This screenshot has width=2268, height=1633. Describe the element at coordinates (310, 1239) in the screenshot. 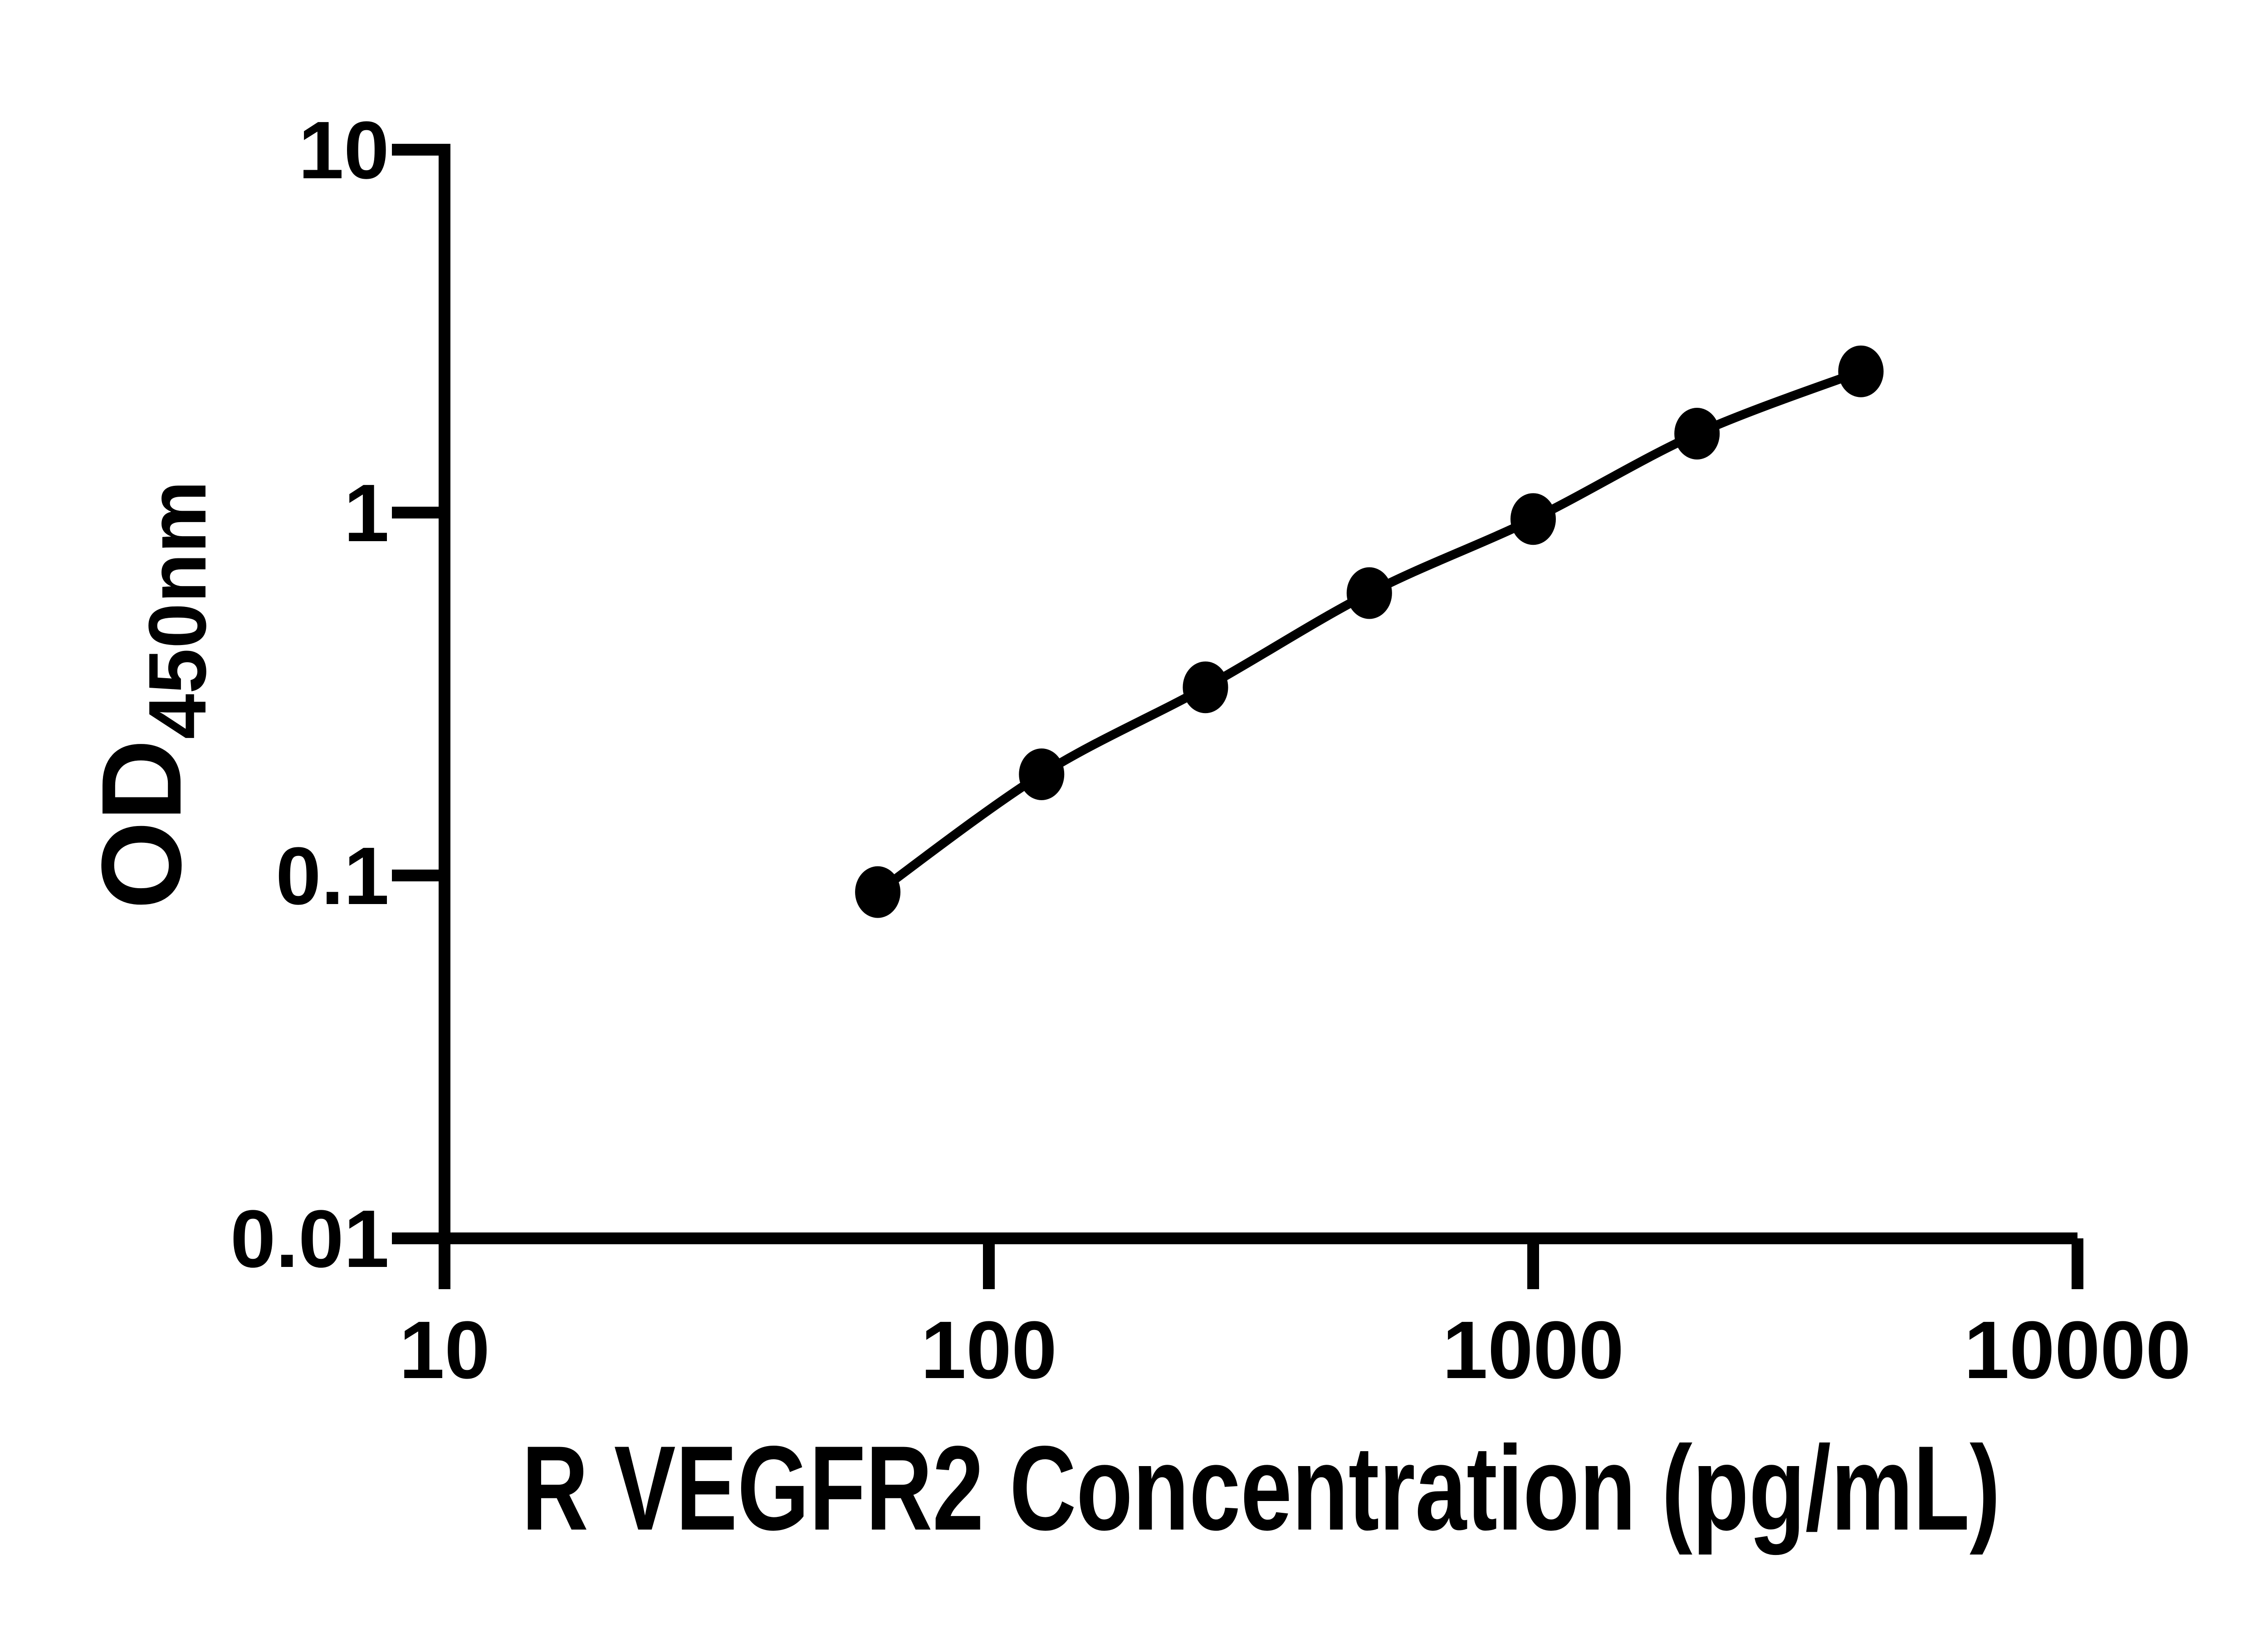

I see `y-axis-tick-label: 0.01` at that location.